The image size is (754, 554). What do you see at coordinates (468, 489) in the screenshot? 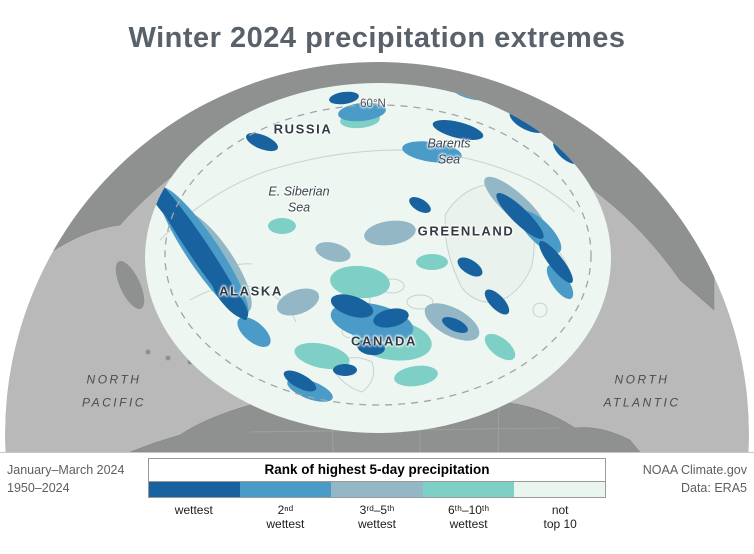
I see `legend-swatch-6th-10th` at bounding box center [468, 489].